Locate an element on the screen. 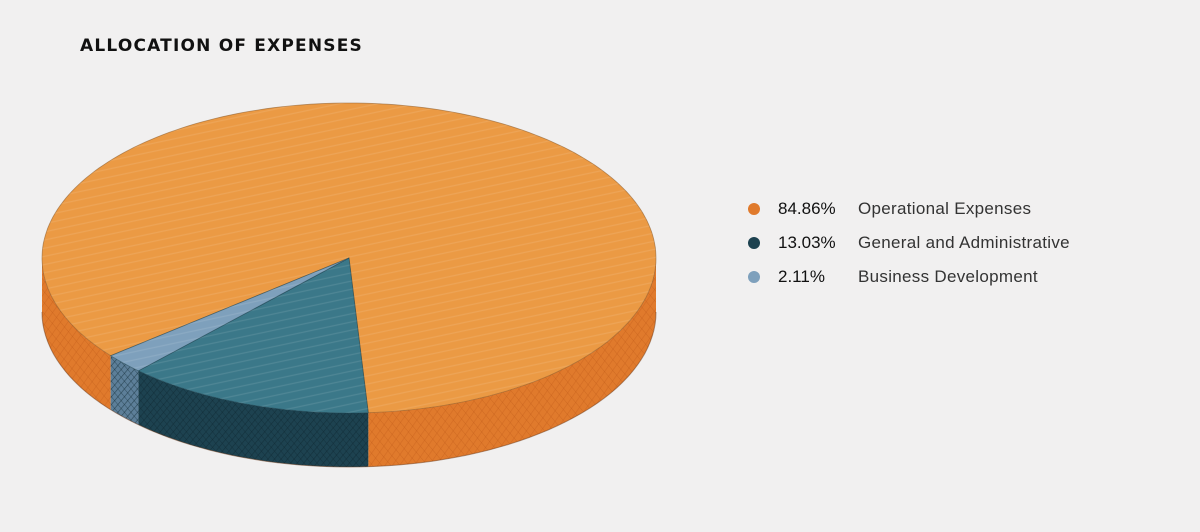 This screenshot has width=1200, height=532. legend-value: 84.86% is located at coordinates (807, 208).